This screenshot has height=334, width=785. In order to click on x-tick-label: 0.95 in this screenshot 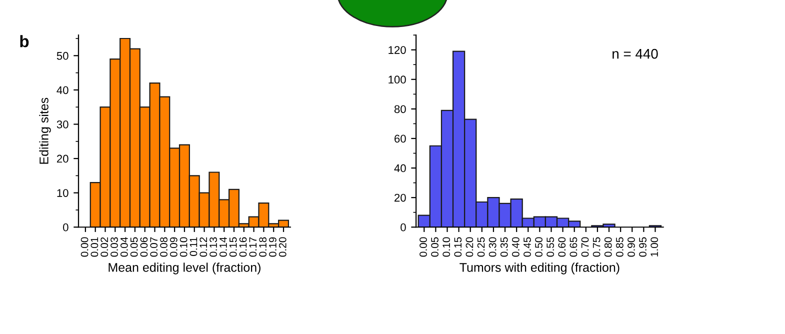, I will do `click(642, 247)`.